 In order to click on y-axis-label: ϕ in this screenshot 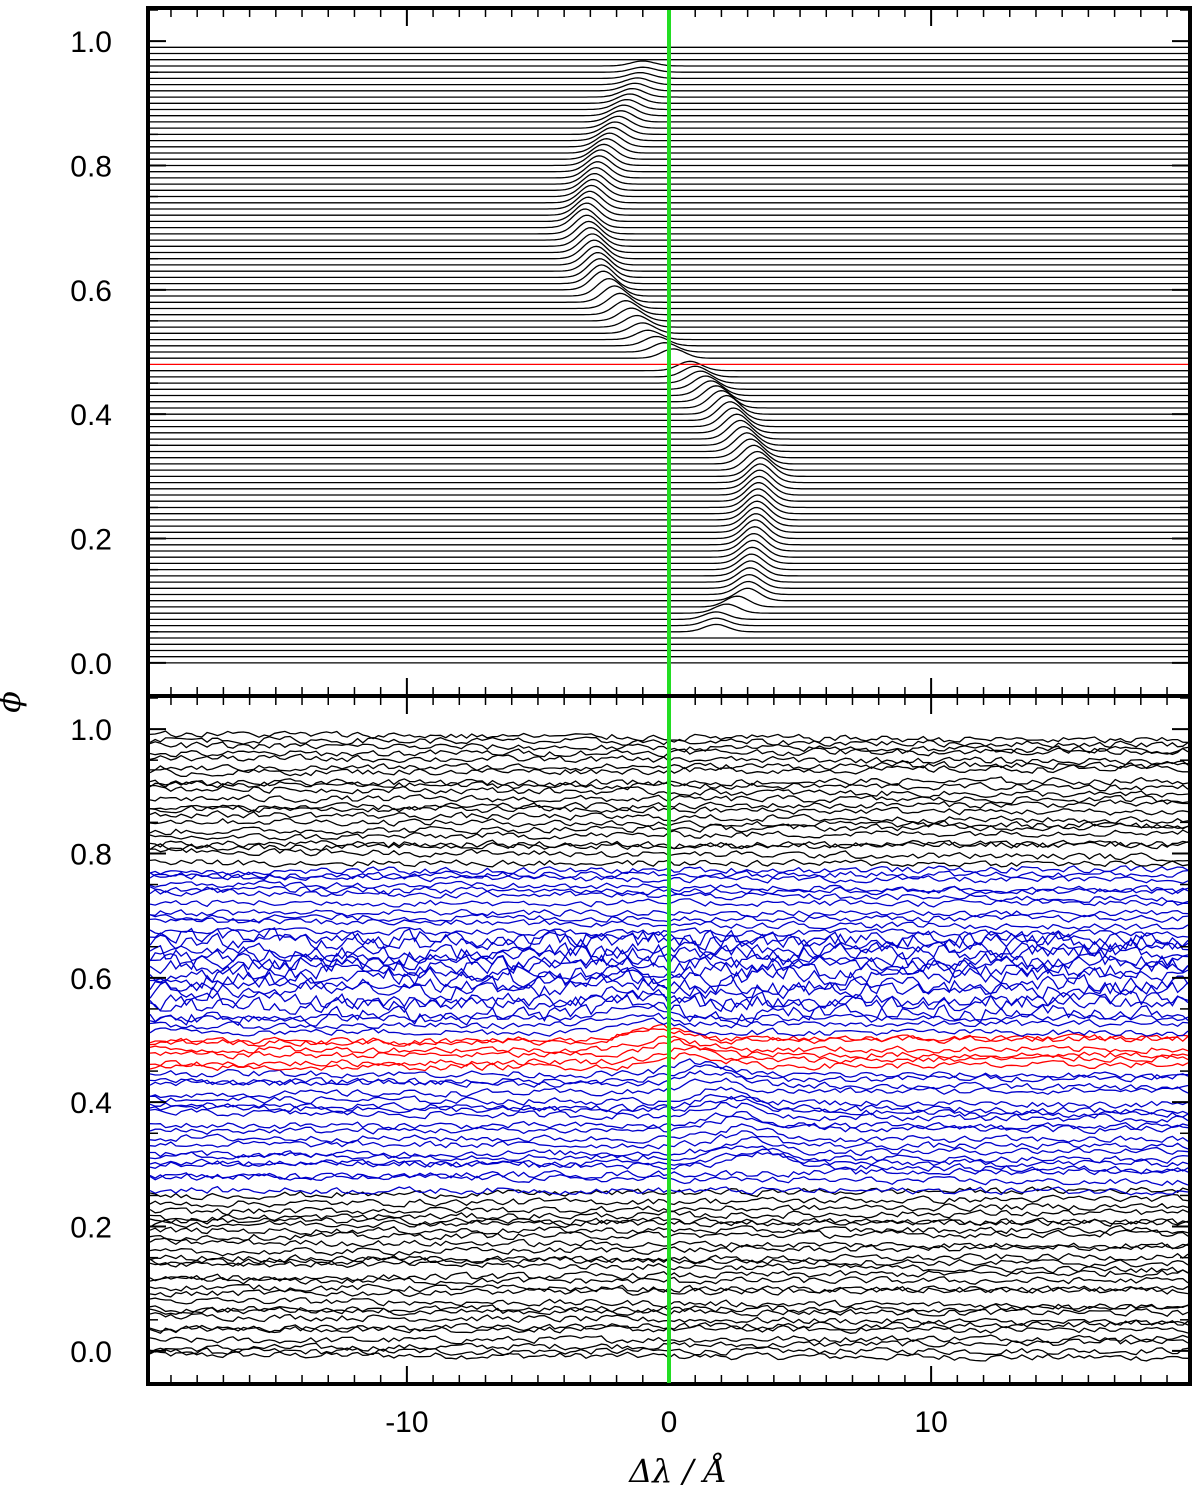, I will do `click(14, 702)`.